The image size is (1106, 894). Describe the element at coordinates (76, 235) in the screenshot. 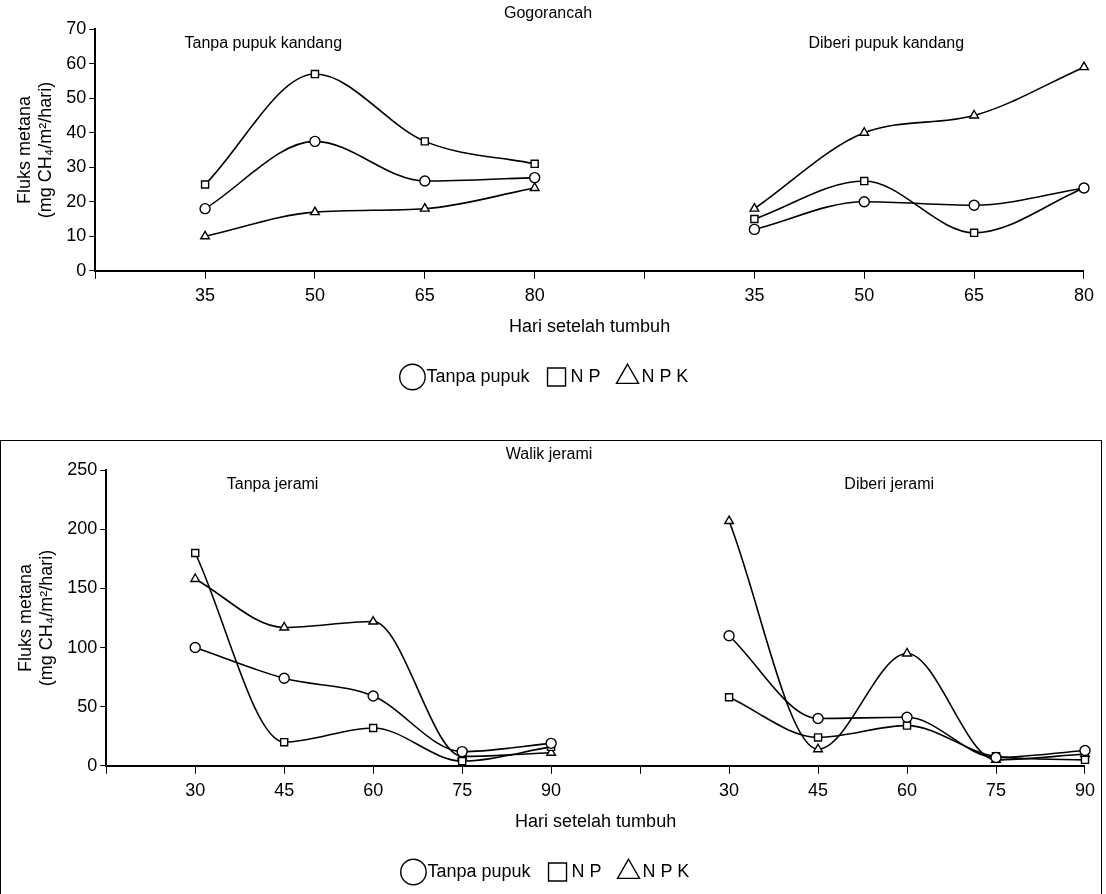

I see `y-tick-label: 10` at that location.